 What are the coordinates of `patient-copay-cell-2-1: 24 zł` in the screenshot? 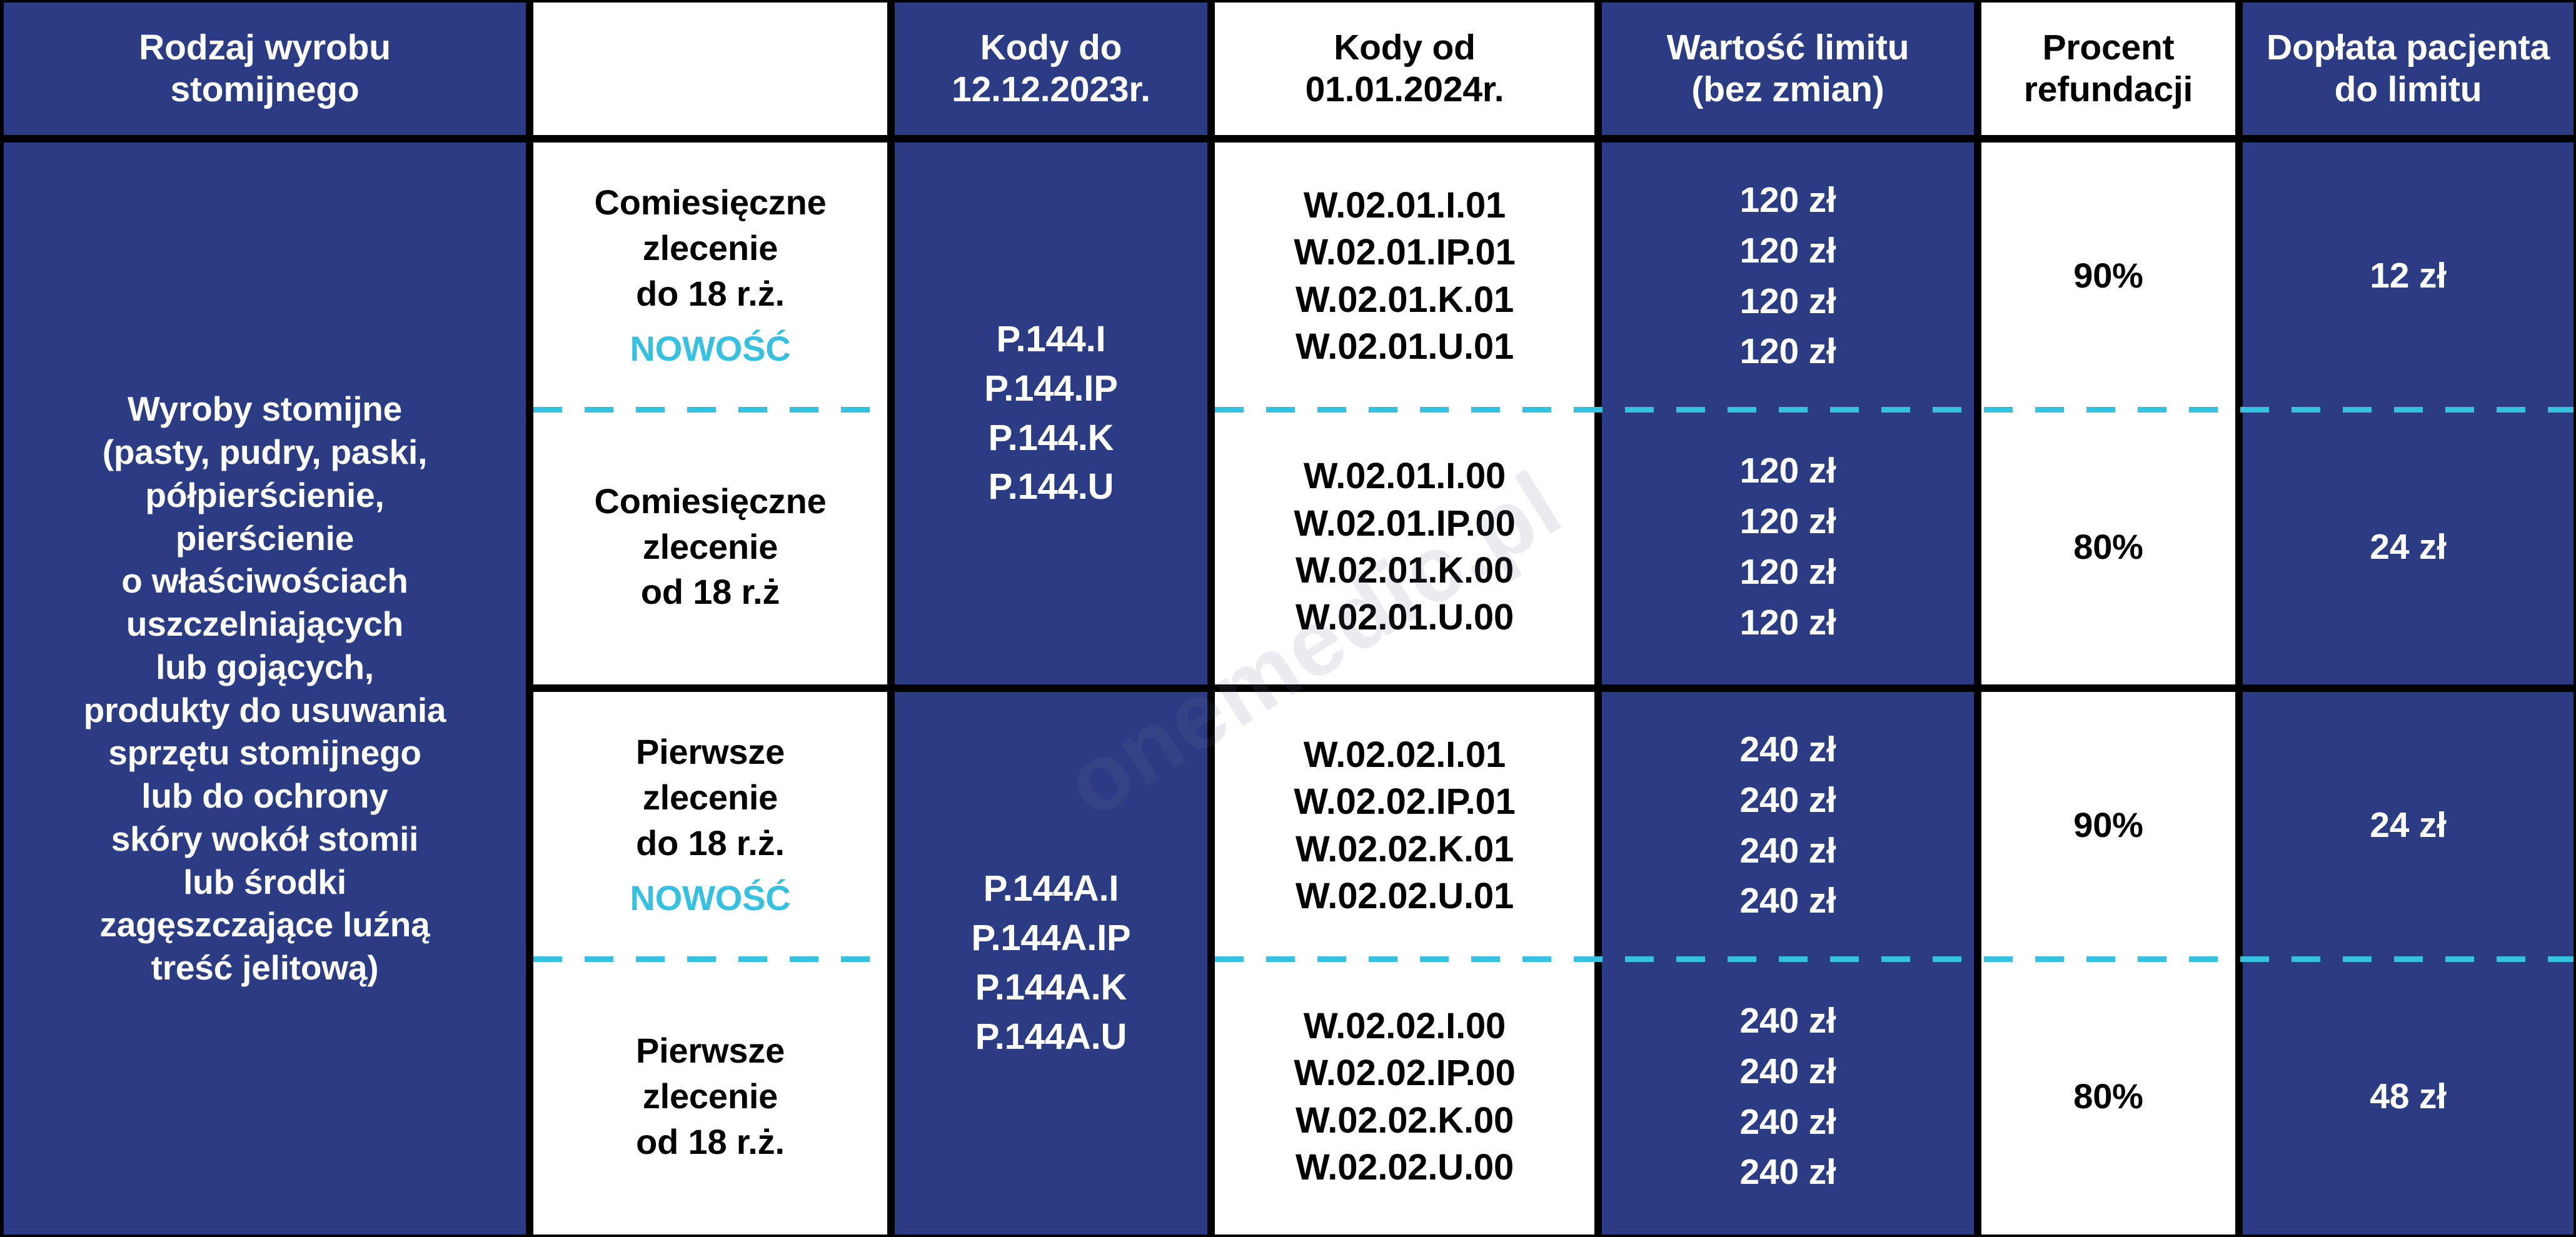 It's located at (2408, 825).